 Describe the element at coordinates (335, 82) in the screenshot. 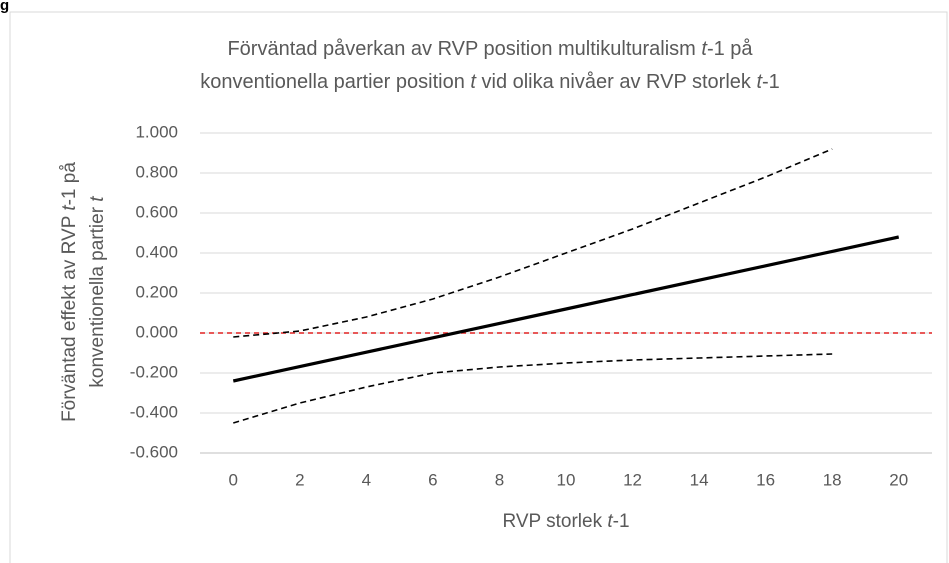

I see `chart-title-run: konventionella partier position` at that location.